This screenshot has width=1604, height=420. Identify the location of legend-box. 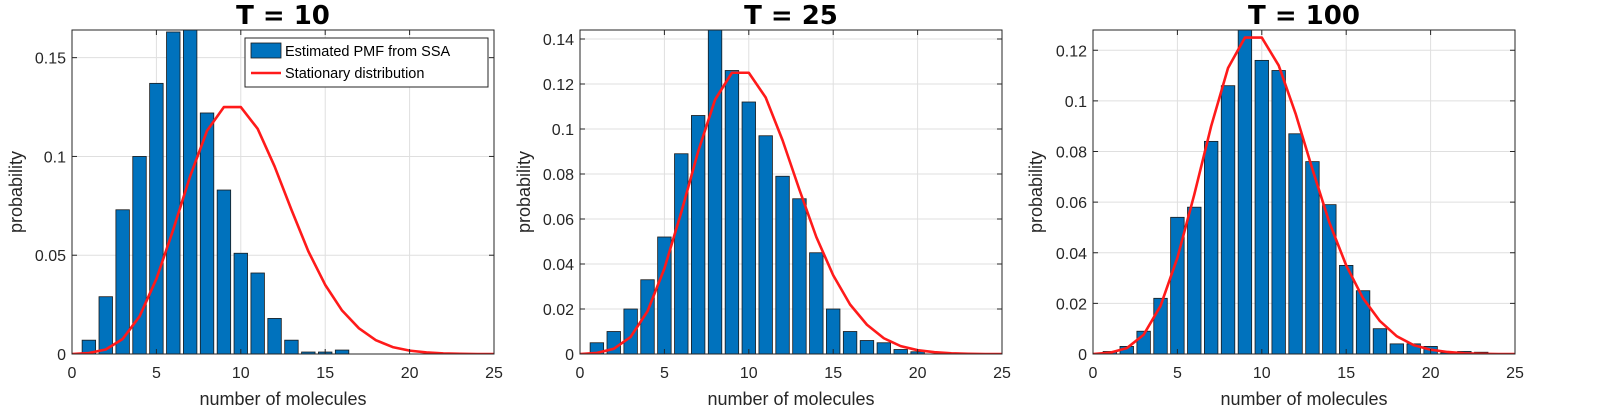
(366, 62).